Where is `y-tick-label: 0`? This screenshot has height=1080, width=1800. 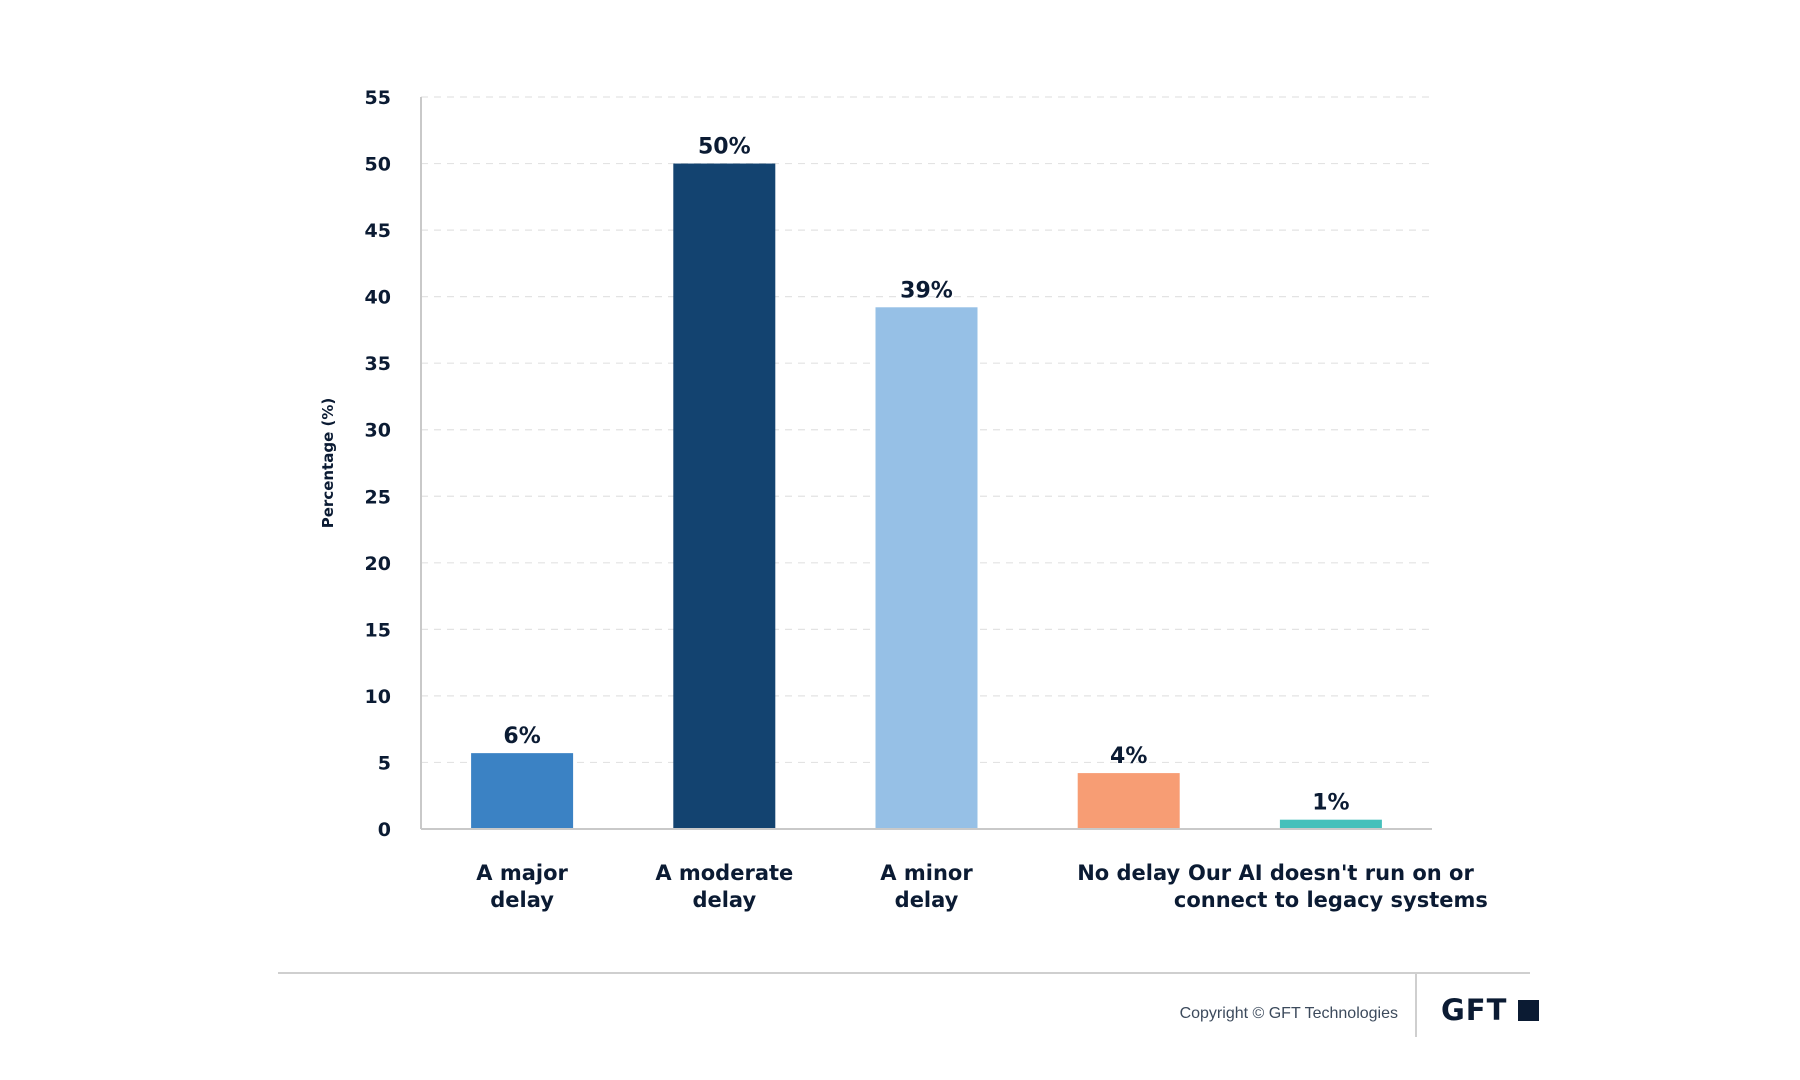
y-tick-label: 0 is located at coordinates (384, 830).